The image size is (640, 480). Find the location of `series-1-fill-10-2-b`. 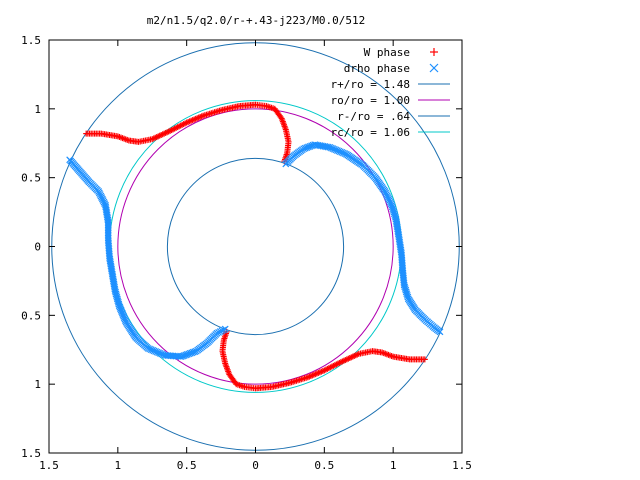

series-1-fill-10-2-b is located at coordinates (120, 309).